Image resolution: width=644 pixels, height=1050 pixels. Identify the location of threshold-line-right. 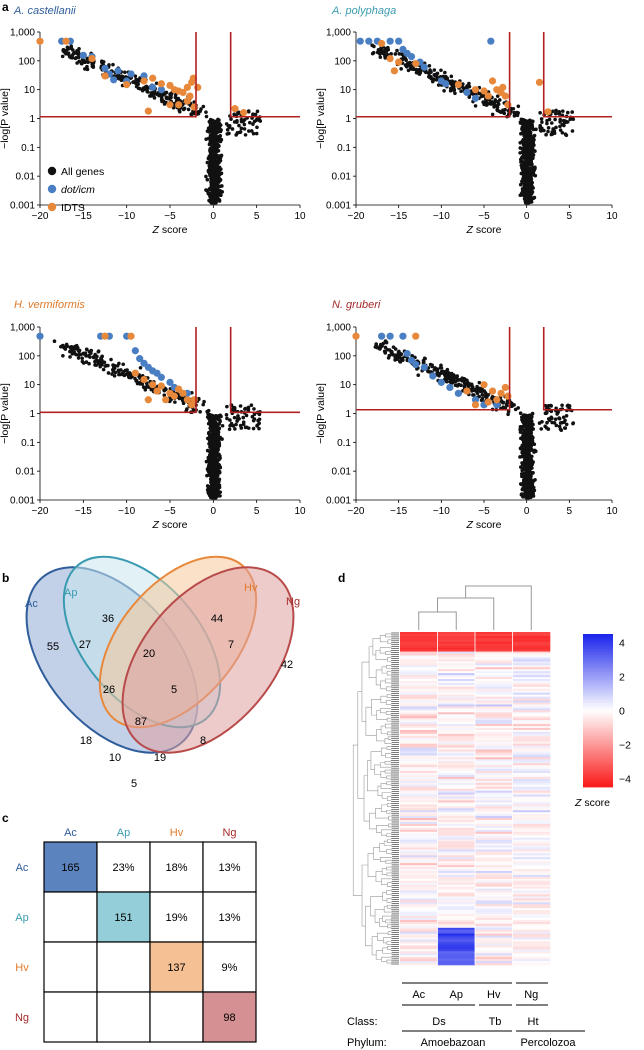
(577, 369).